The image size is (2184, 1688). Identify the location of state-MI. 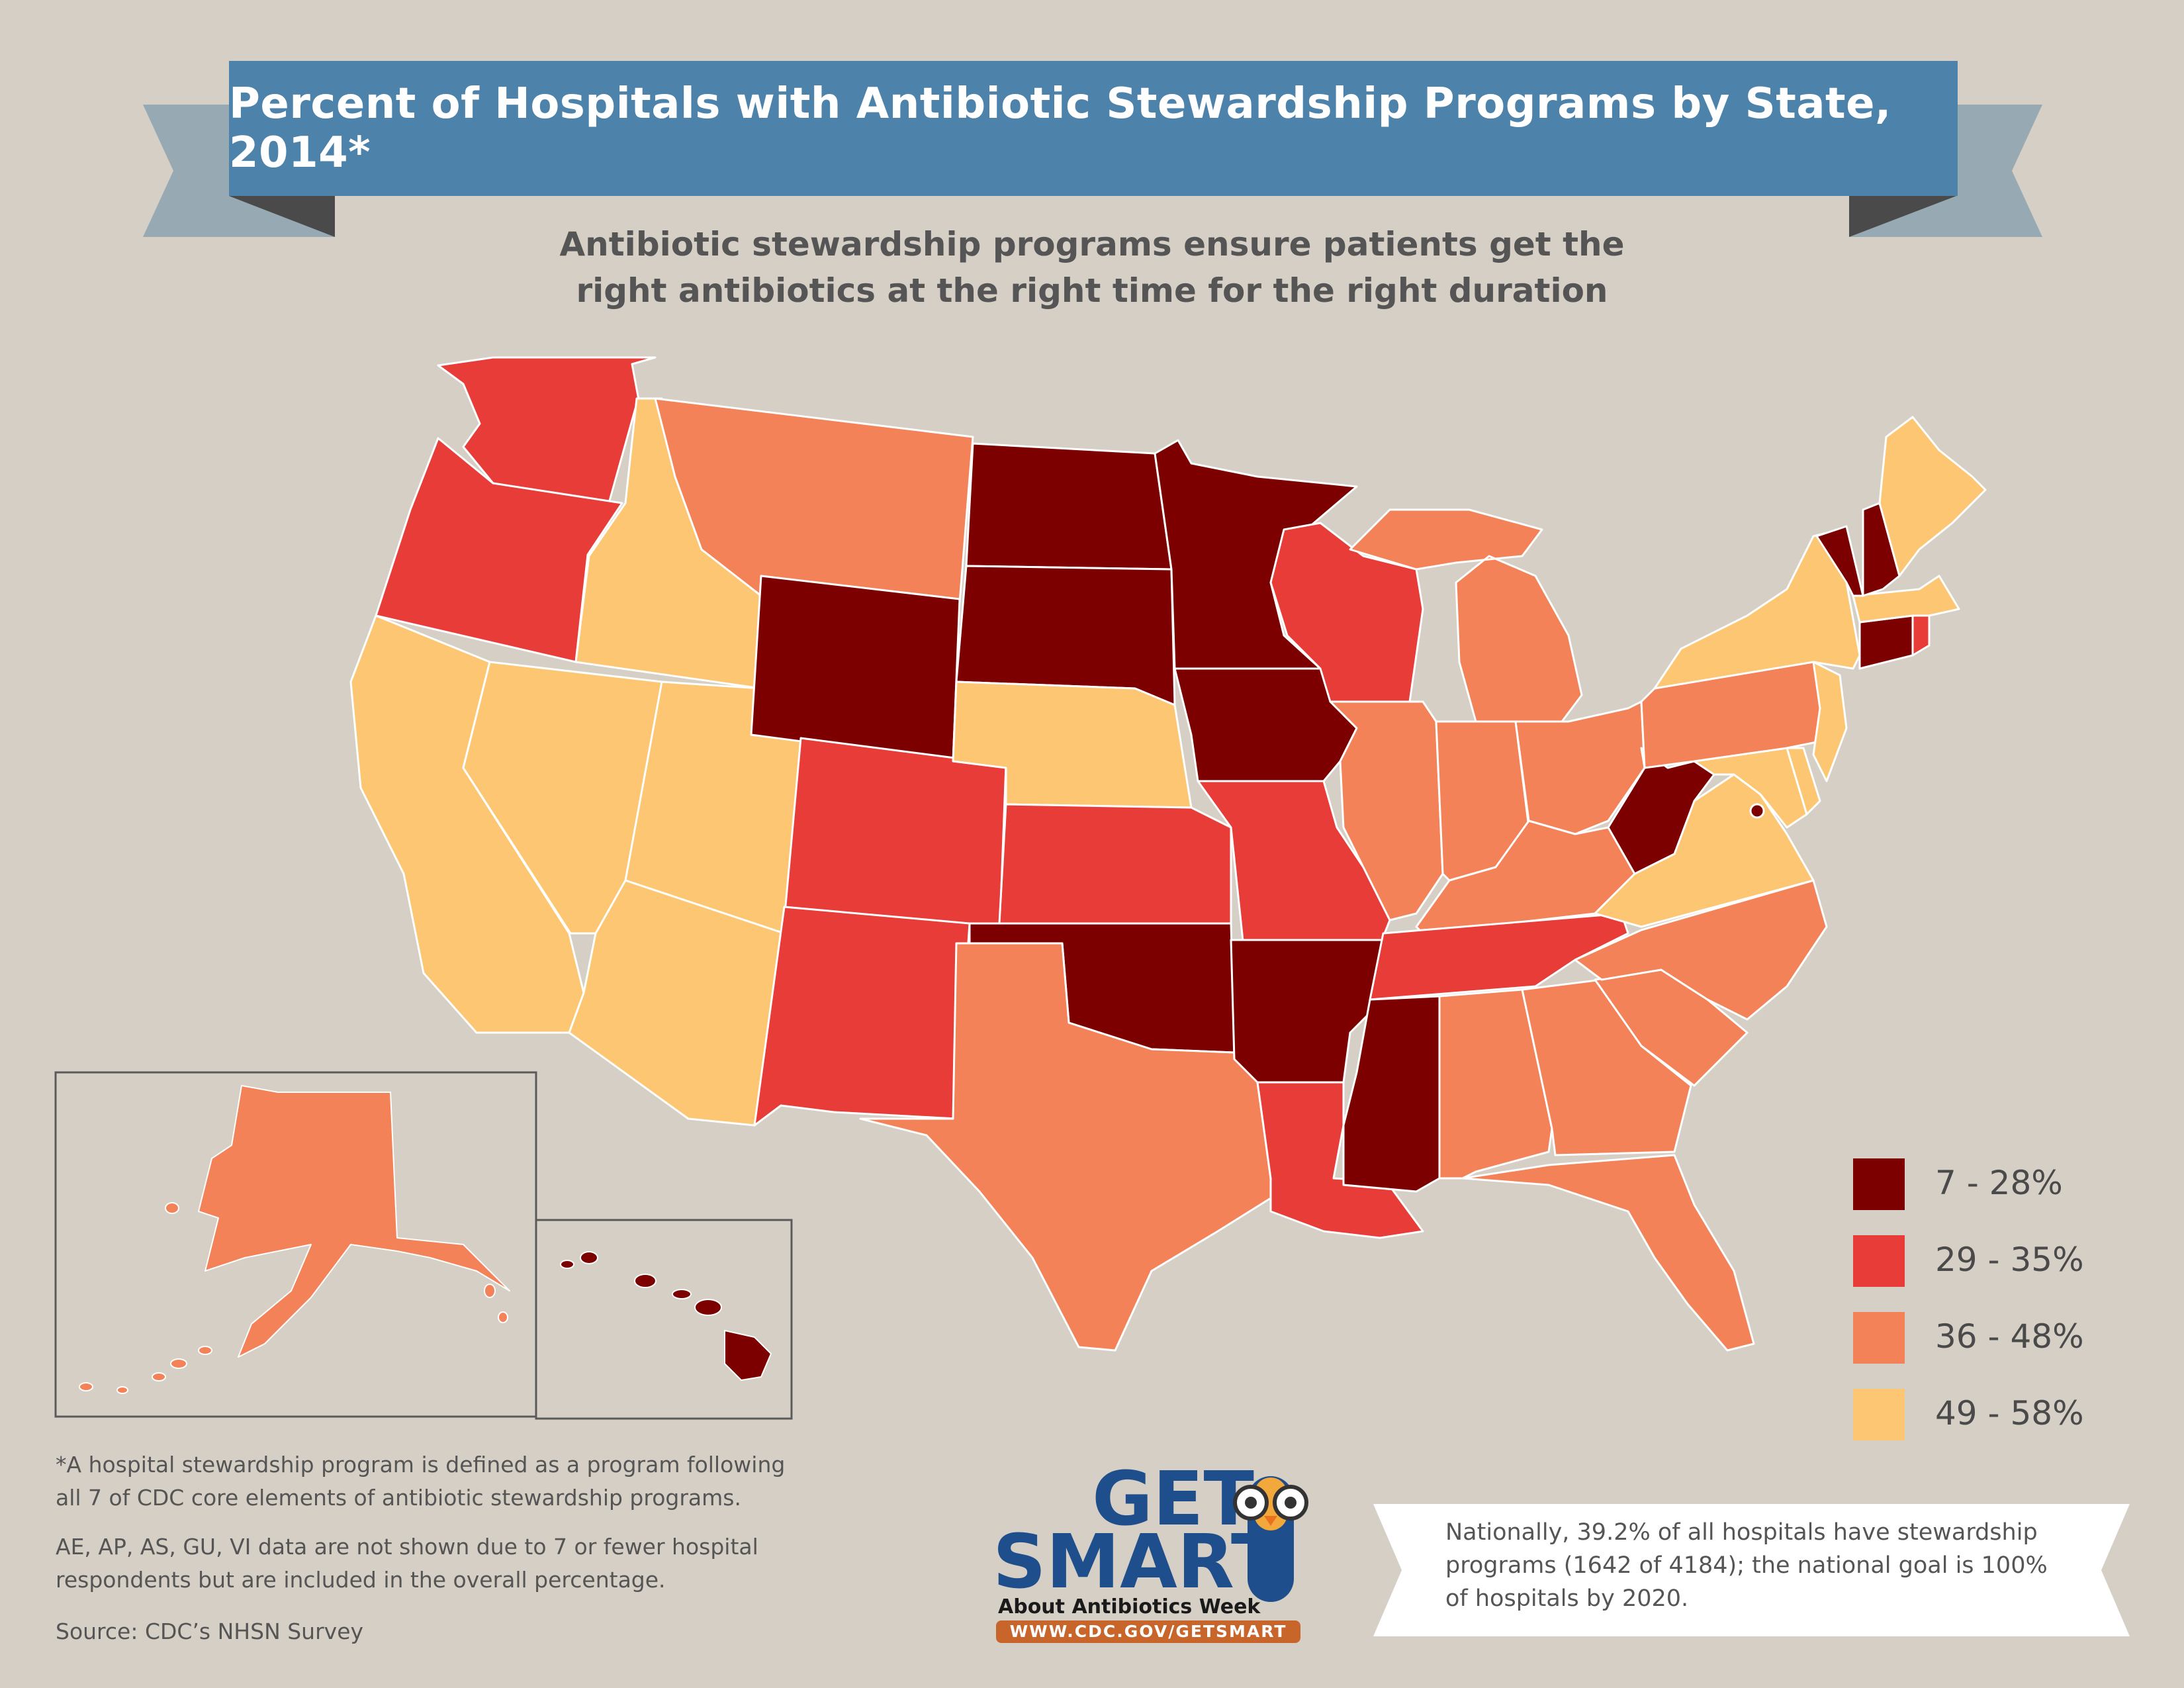
(1466, 615).